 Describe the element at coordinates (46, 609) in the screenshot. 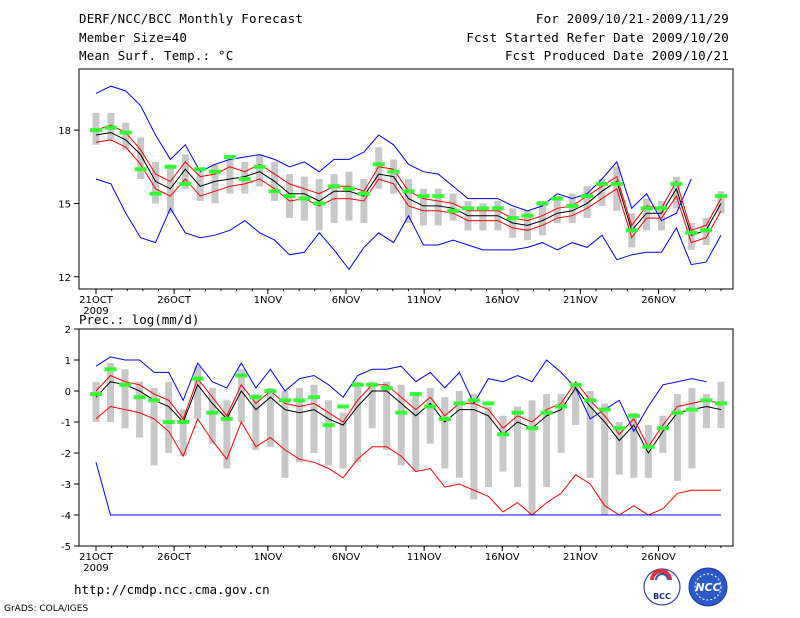

I see `grads-credit: GrADS: COLA/IGES` at that location.